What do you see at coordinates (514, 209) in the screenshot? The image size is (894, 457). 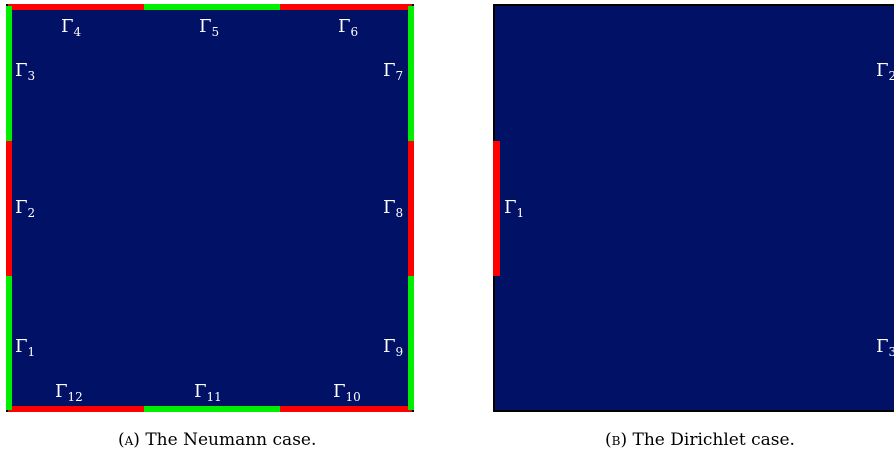 I see `label-gamma1-dirichlet: Γ1` at bounding box center [514, 209].